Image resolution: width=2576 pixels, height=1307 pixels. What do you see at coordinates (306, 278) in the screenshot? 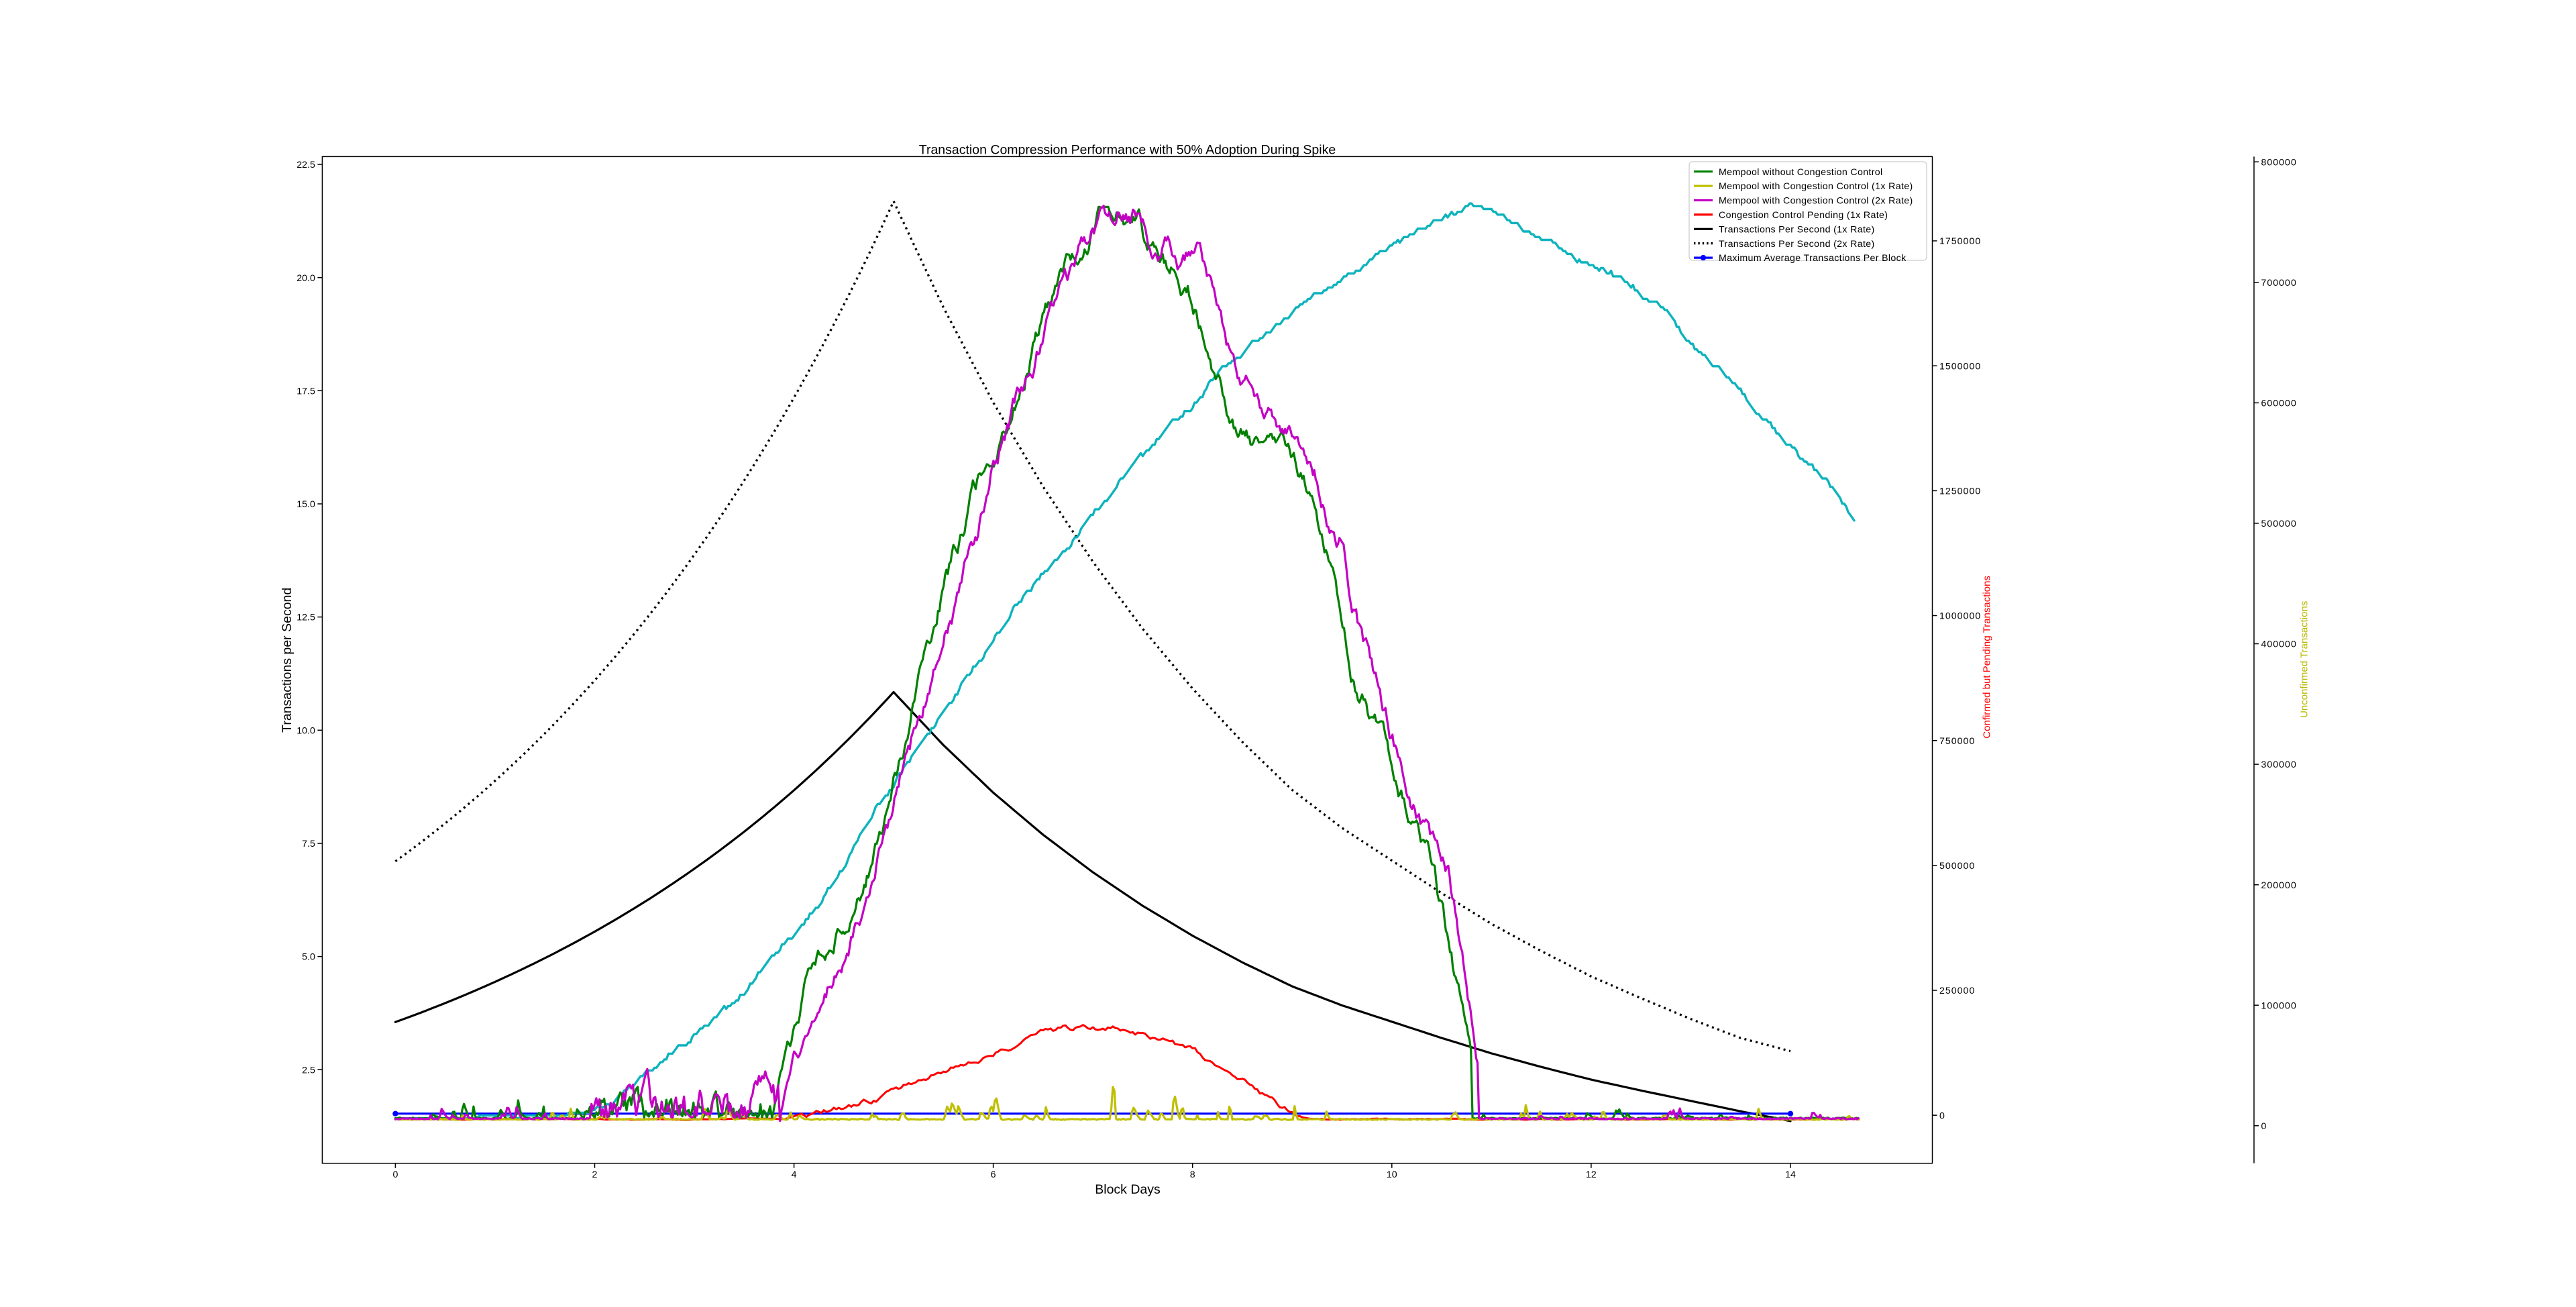
I see `svg-text: 20.0` at bounding box center [306, 278].